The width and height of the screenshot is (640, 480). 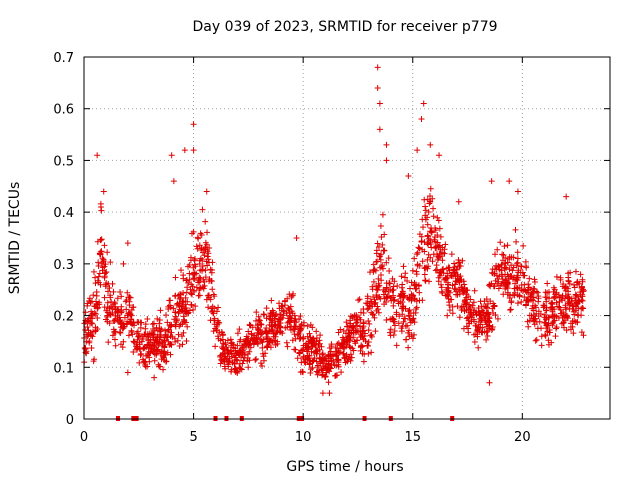 I want to click on y-tick-label: 0.7, so click(x=63, y=58).